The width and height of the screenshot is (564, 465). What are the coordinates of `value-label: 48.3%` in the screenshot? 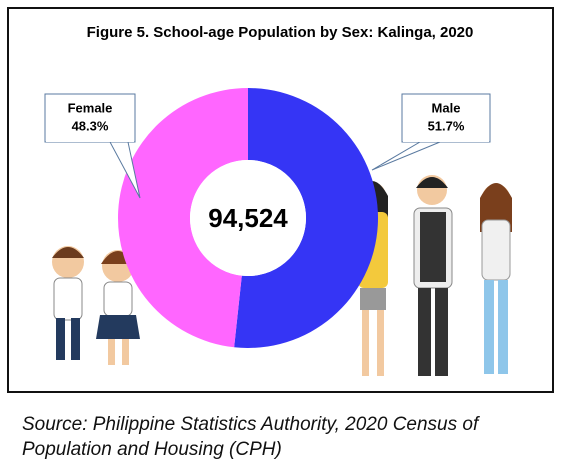 It's located at (90, 125).